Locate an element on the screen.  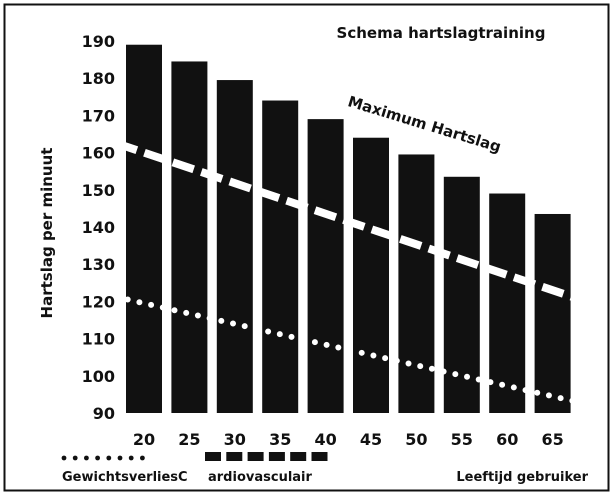
x-tick-label: 40 is located at coordinates (325, 439).